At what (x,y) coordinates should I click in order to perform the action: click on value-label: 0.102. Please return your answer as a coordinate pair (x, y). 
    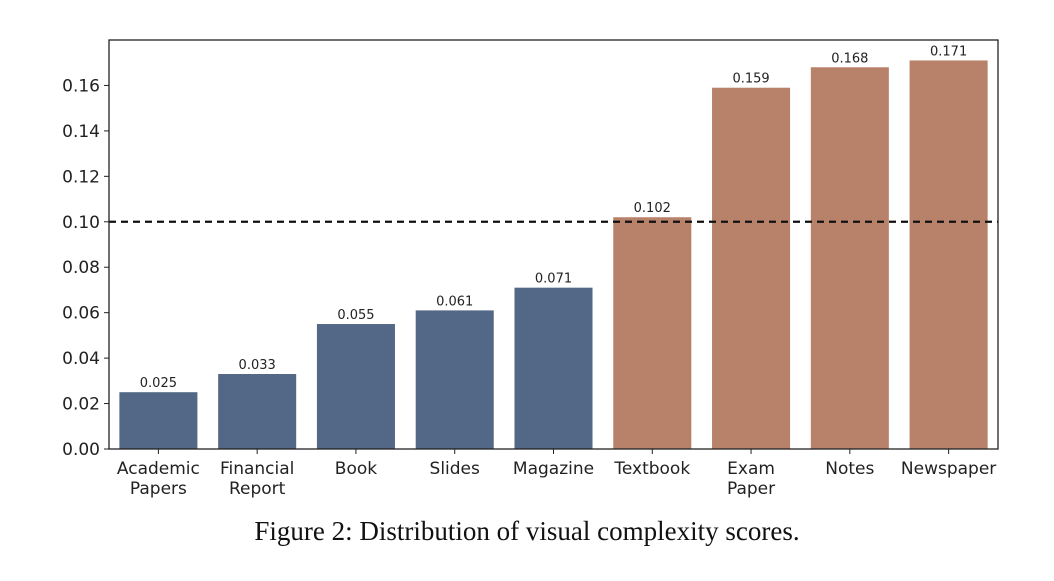
    Looking at the image, I should click on (652, 208).